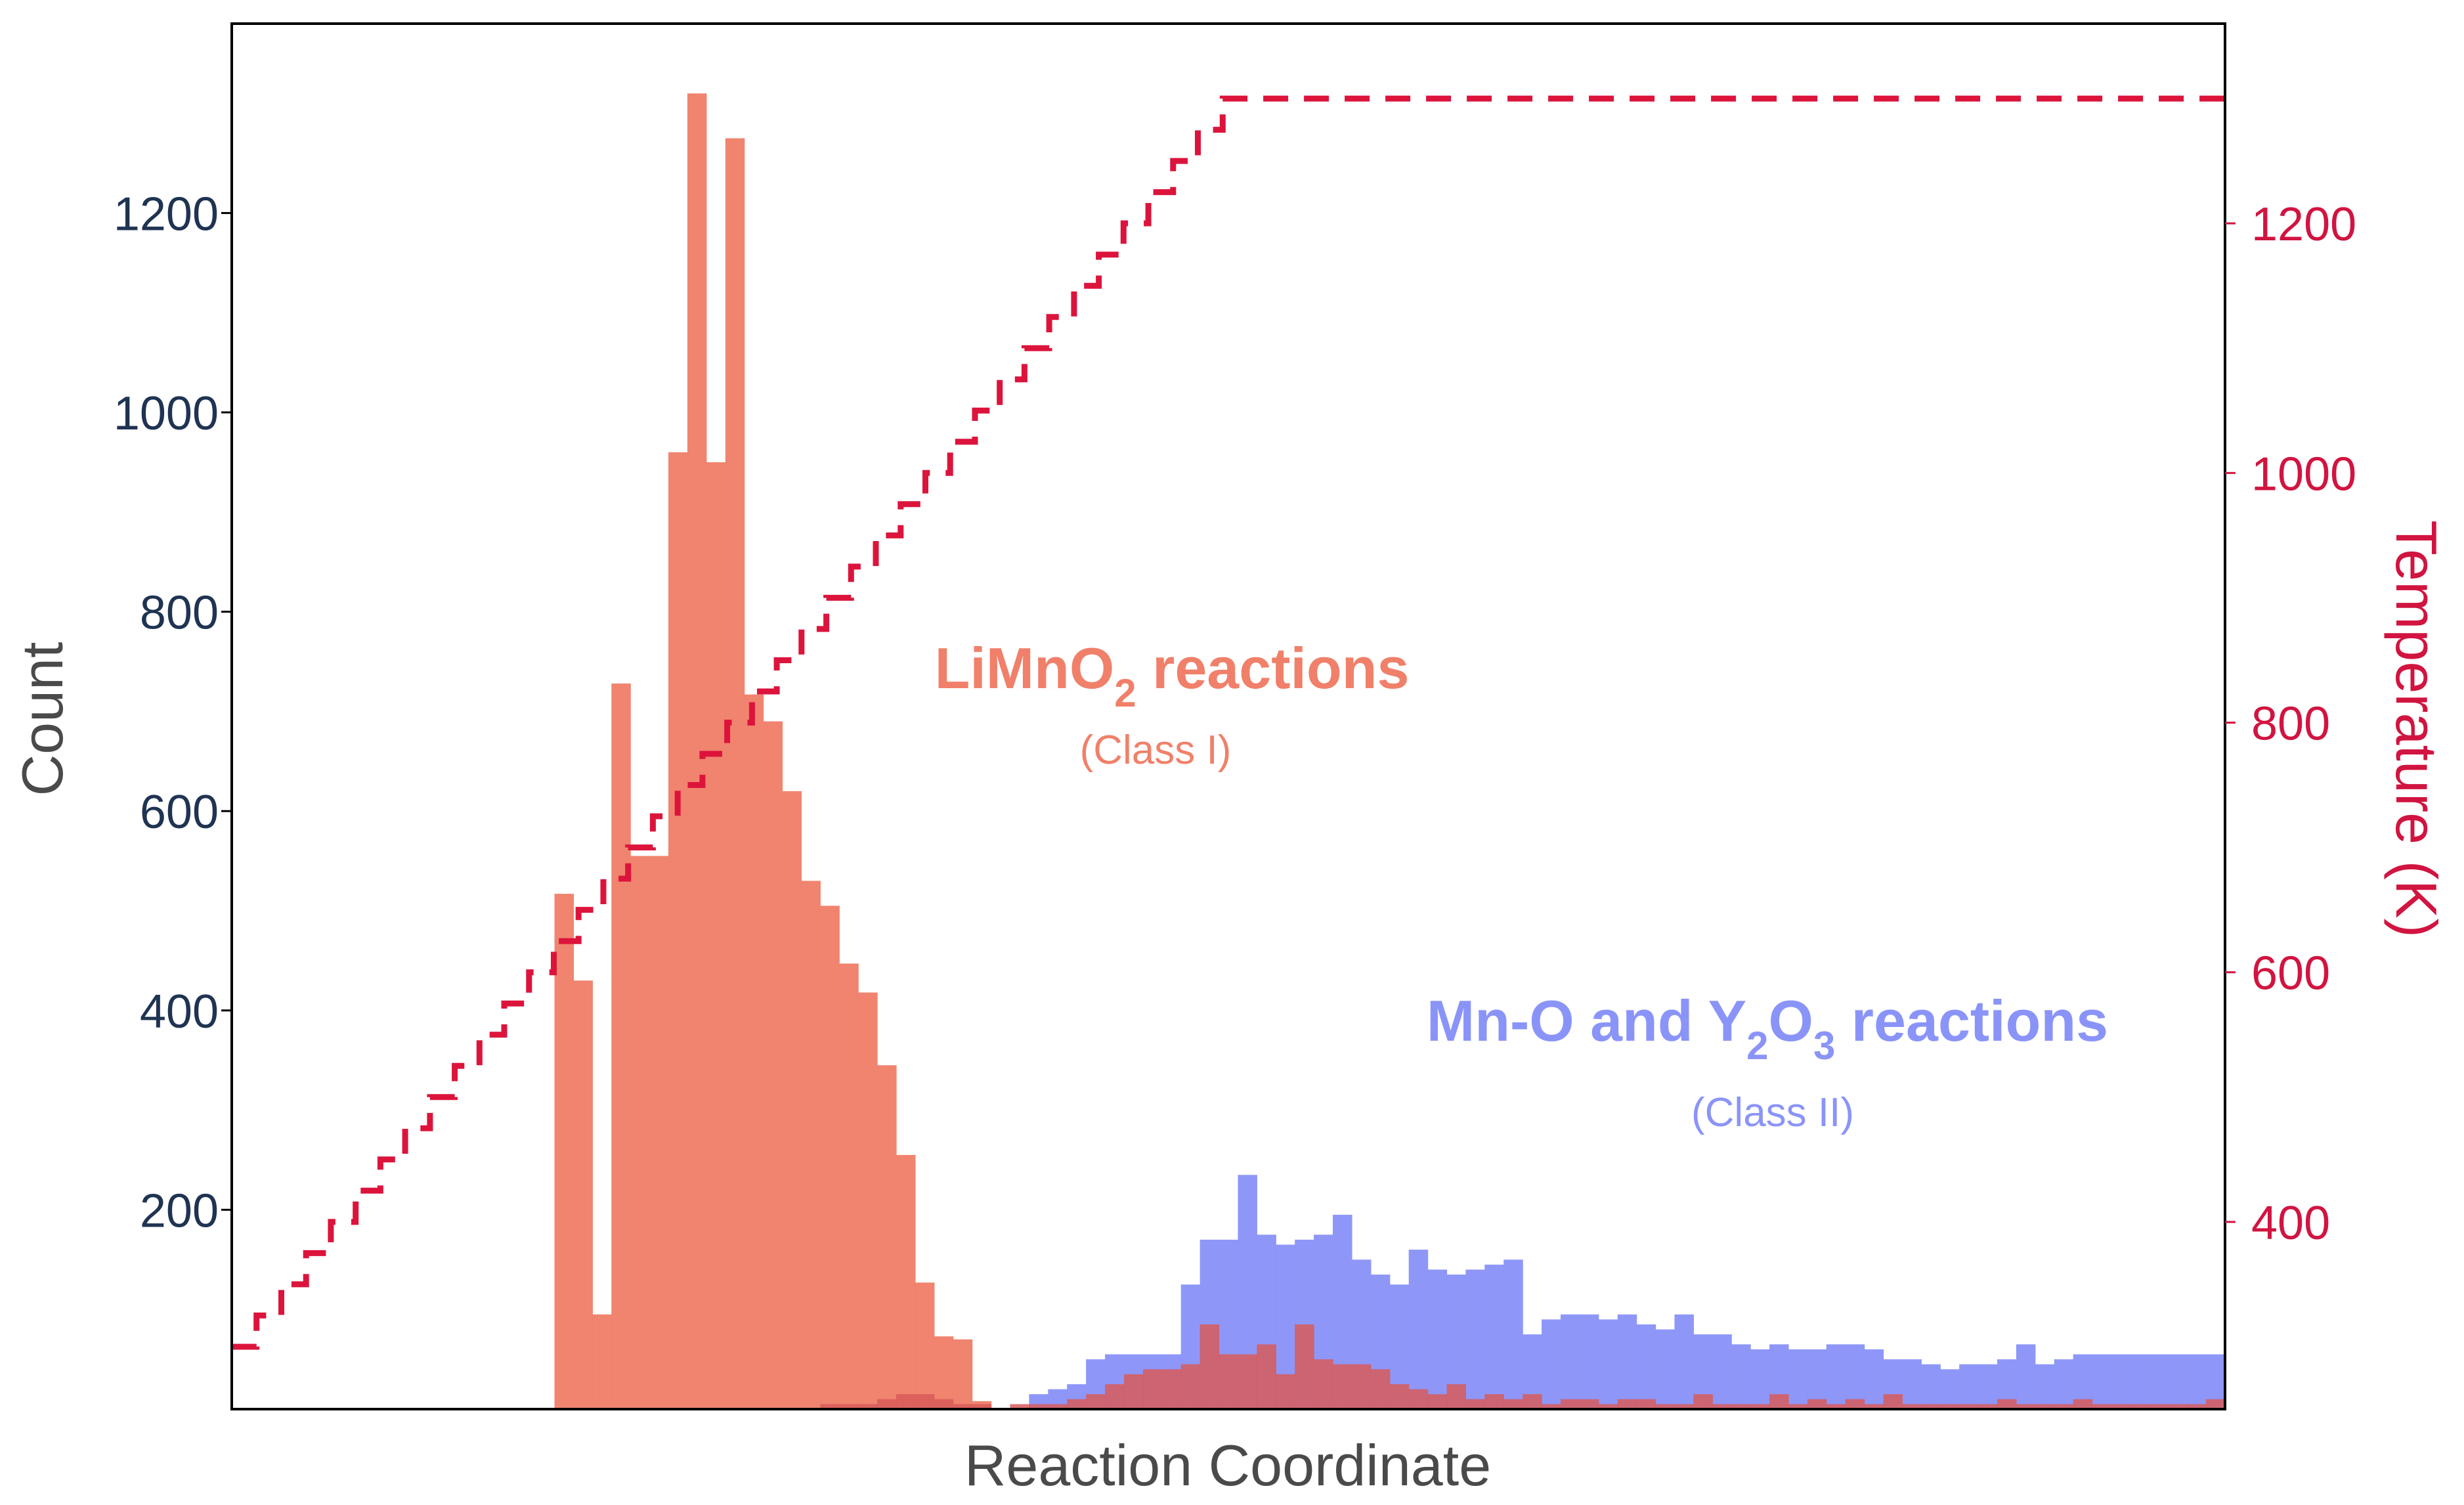 The image size is (2464, 1505). What do you see at coordinates (1773, 1112) in the screenshot?
I see `class2-note: (Class II)` at bounding box center [1773, 1112].